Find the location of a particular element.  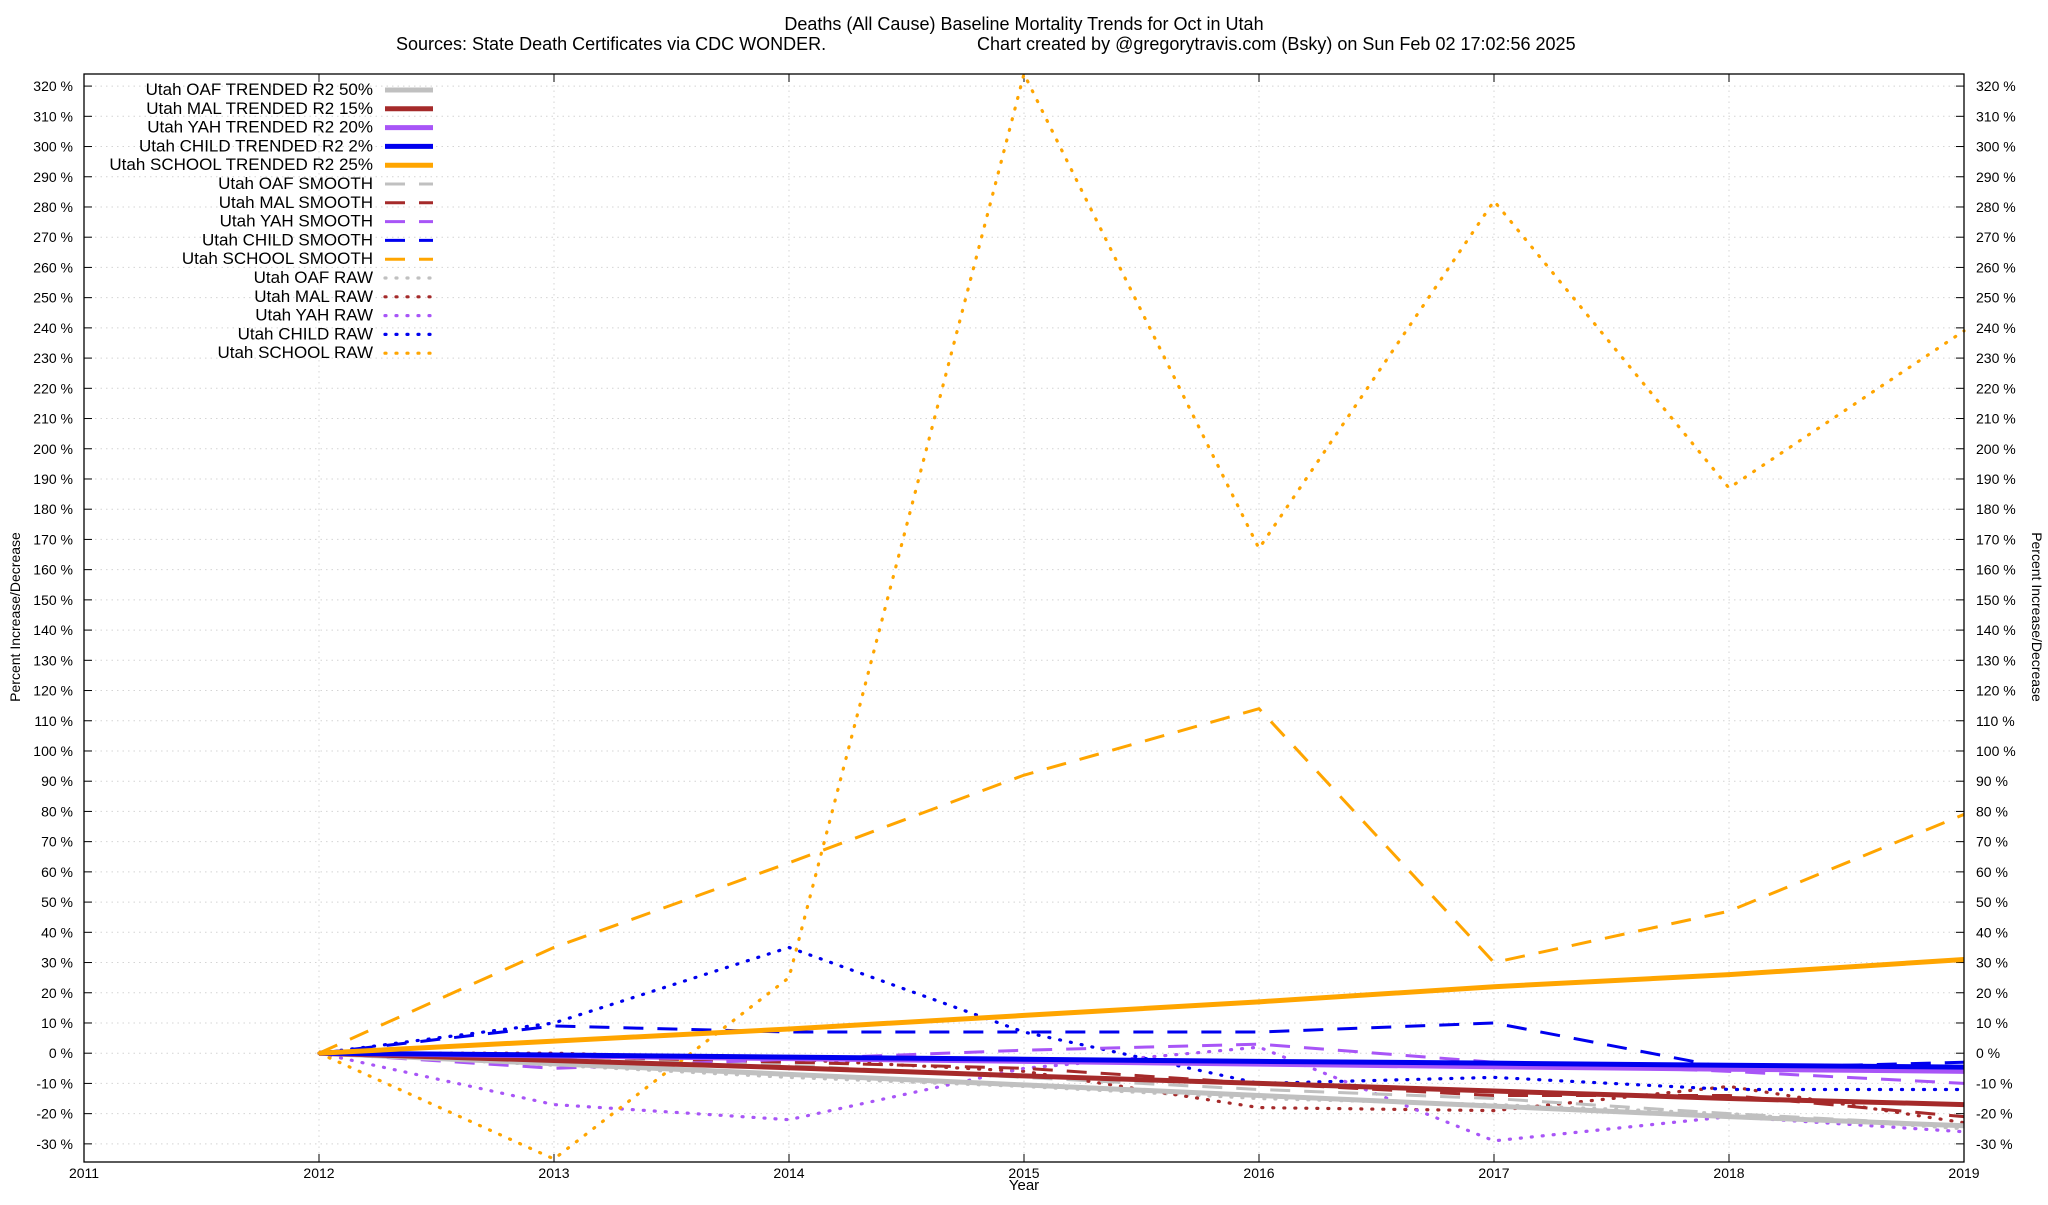

y-tick-label-right: 70 % is located at coordinates (1992, 842).